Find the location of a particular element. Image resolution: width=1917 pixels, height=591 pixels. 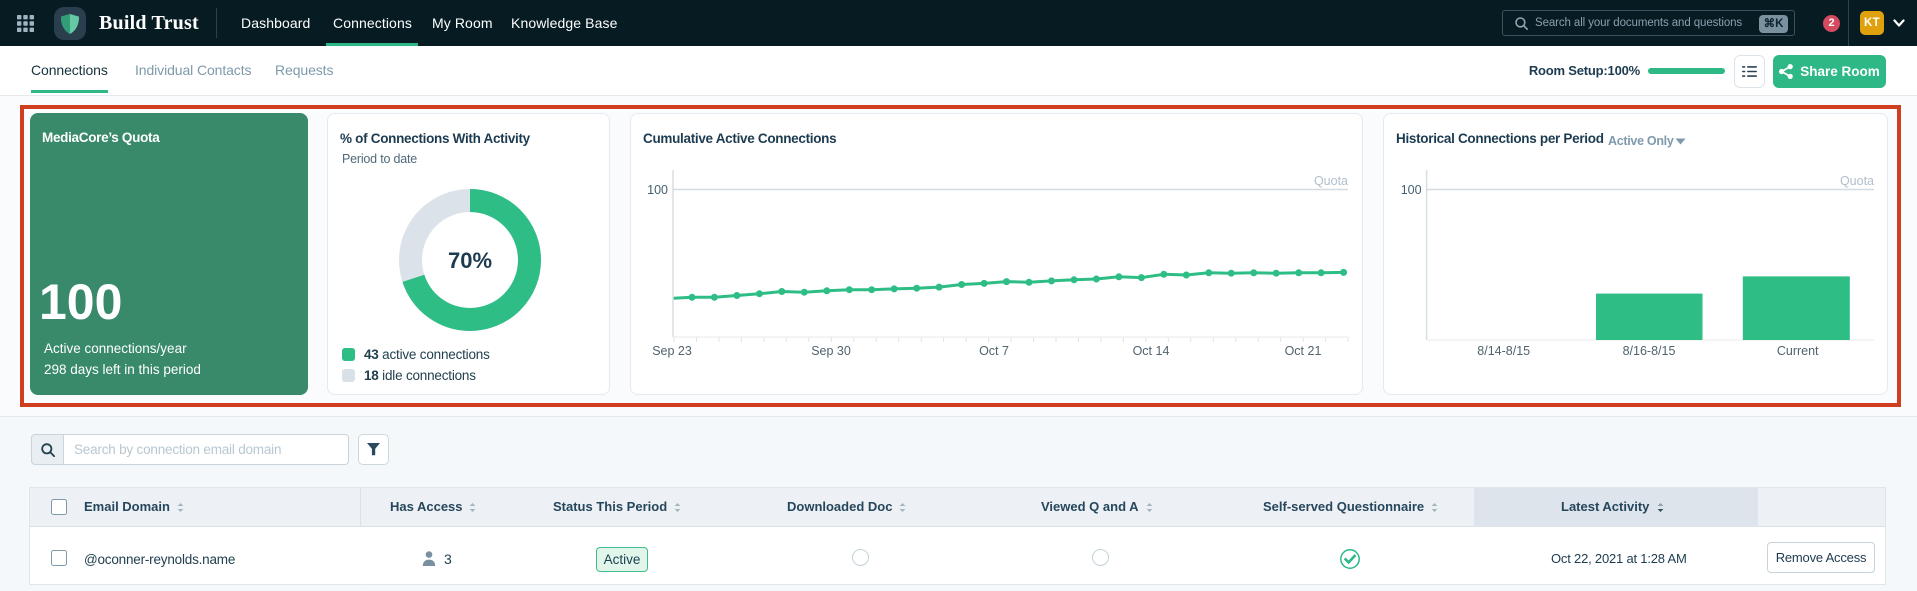

svg-text: 8/16-8/15 is located at coordinates (1649, 351).